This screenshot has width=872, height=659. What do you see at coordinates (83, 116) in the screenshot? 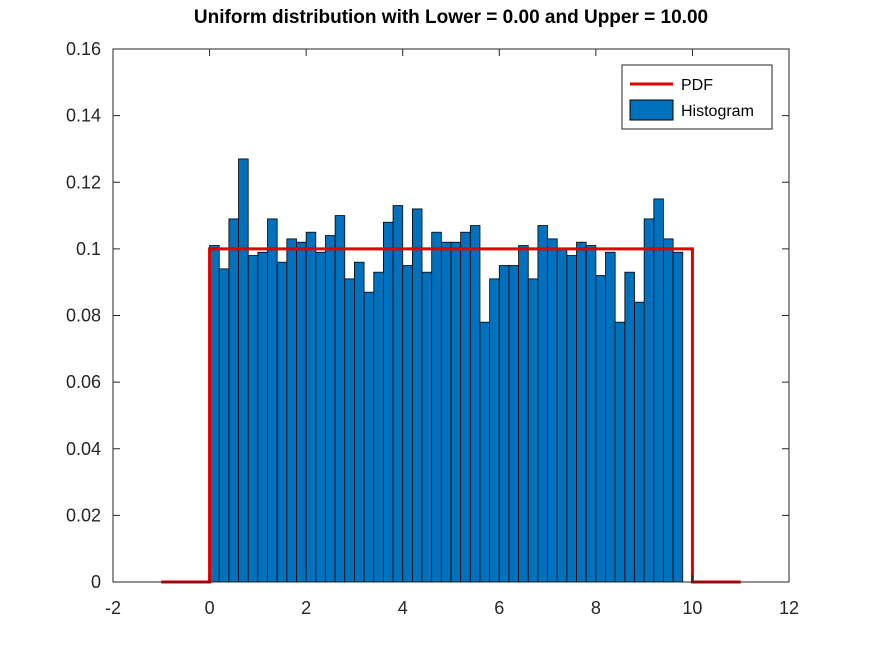
I see `y-tick-label: 0.14` at bounding box center [83, 116].